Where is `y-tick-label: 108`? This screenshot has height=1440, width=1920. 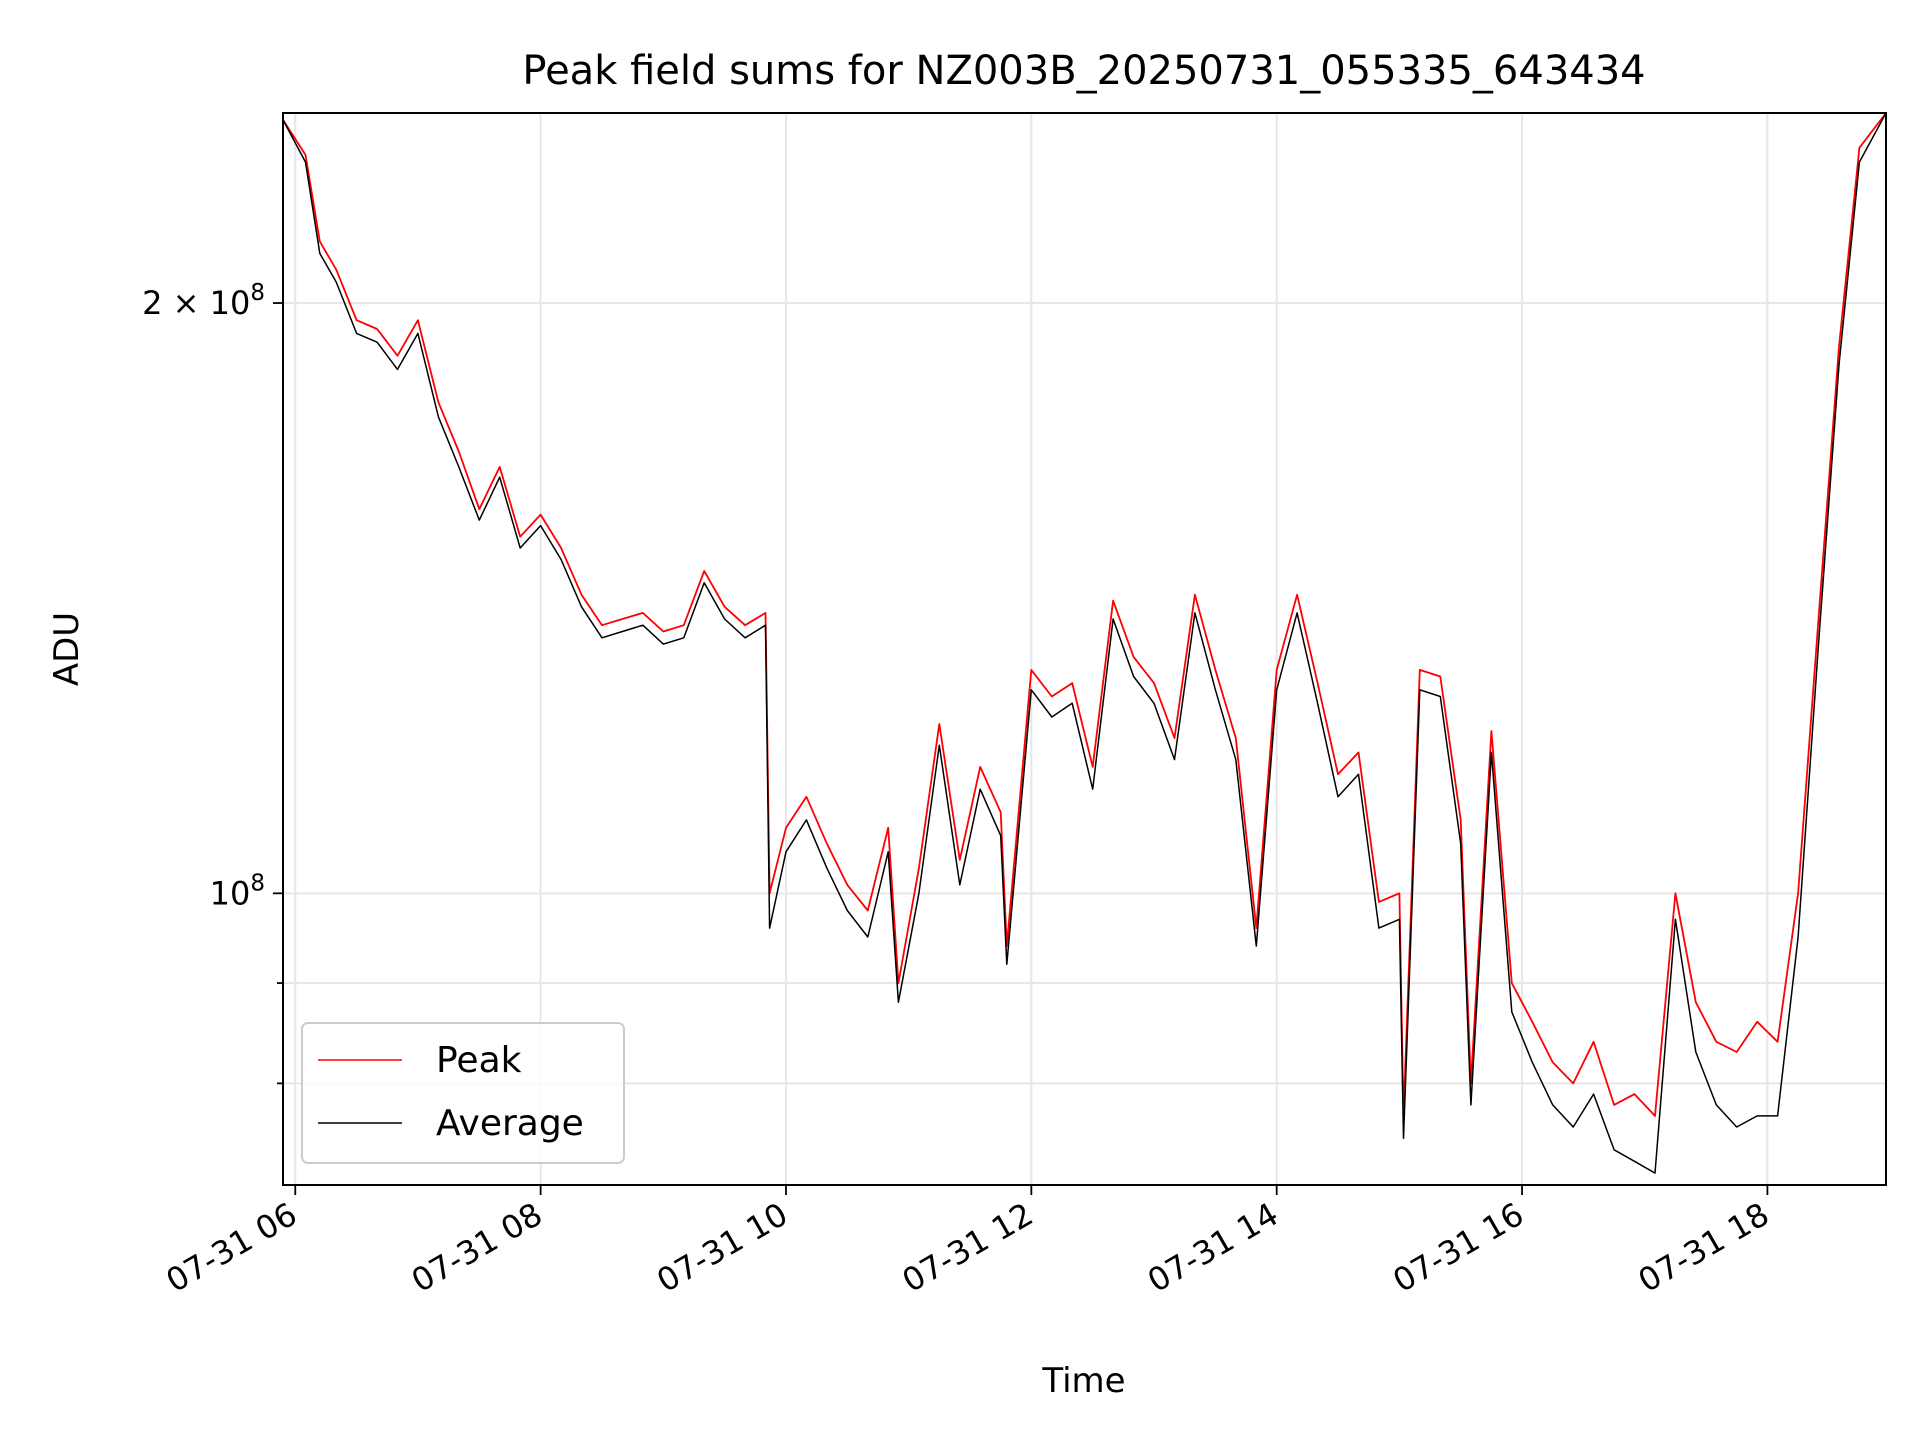
y-tick-label: 108 is located at coordinates (237, 891).